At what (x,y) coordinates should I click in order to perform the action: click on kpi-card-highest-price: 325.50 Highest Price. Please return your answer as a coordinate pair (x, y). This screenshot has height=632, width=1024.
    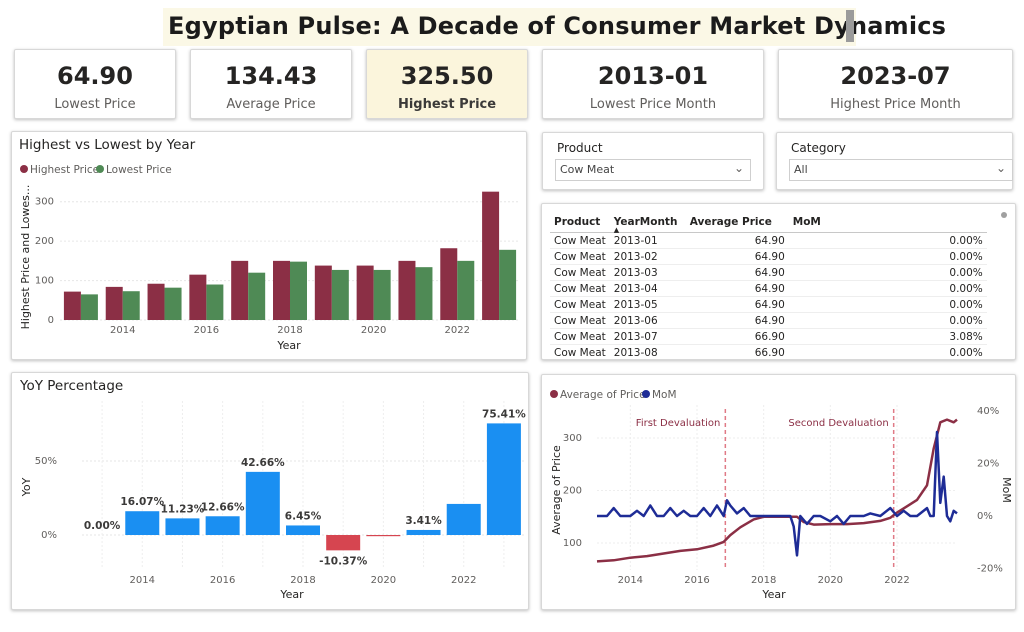
    Looking at the image, I should click on (447, 84).